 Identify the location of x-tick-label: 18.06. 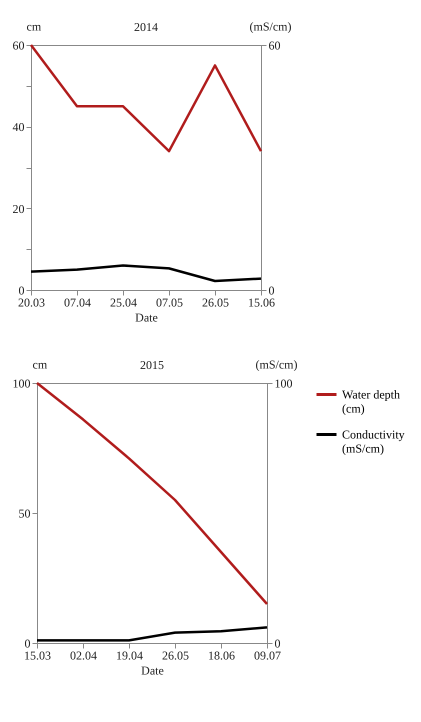
(221, 655).